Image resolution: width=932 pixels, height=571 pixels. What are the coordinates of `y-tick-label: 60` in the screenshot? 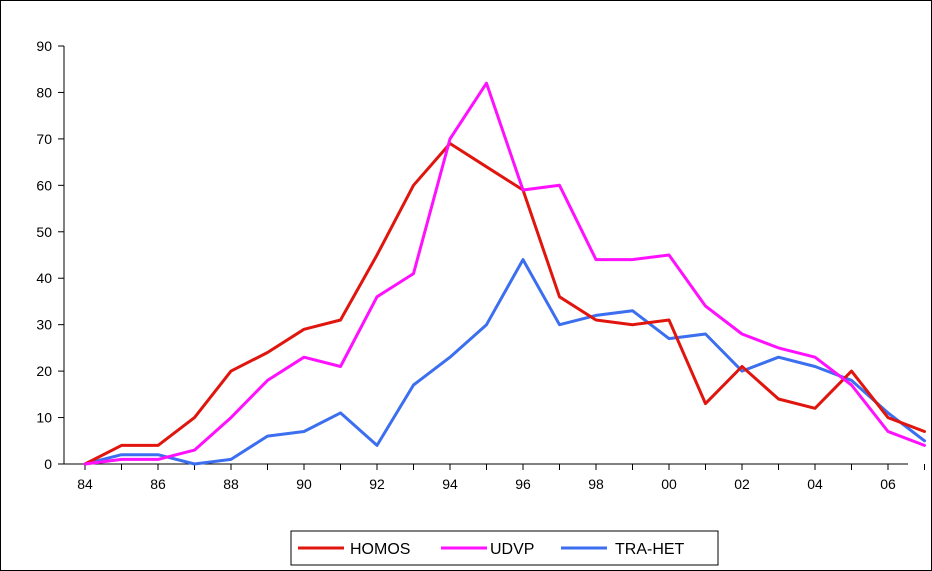 It's located at (44, 185).